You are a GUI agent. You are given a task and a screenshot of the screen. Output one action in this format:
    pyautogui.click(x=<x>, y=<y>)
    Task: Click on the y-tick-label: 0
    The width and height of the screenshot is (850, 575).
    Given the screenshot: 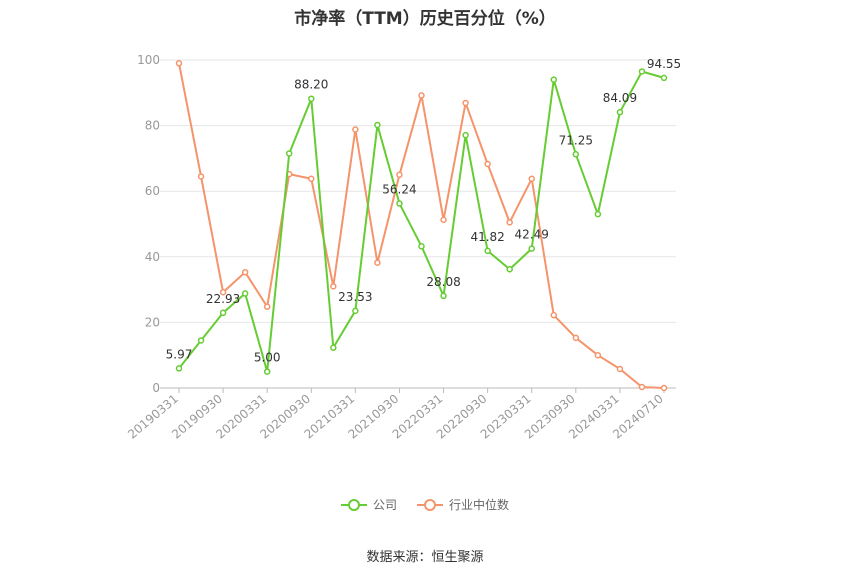 What is the action you would take?
    pyautogui.click(x=156, y=388)
    